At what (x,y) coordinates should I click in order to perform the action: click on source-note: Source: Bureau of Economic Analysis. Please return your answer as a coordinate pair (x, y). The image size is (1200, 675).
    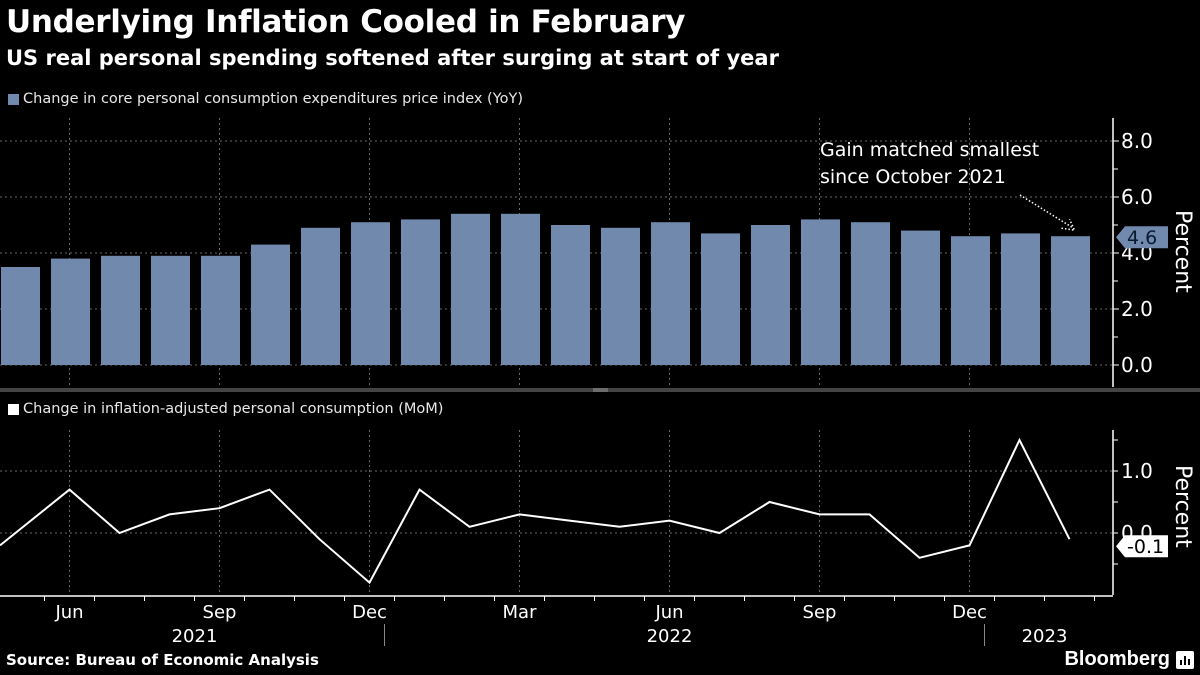
    Looking at the image, I should click on (162, 660).